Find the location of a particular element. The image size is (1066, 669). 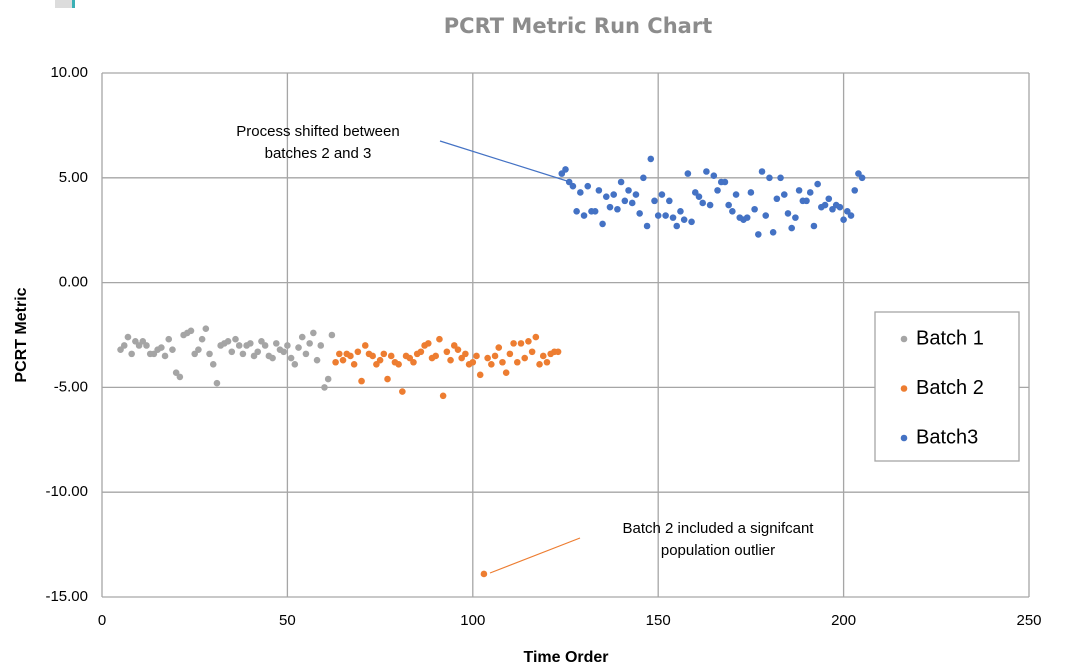

x-tick-label: 250 is located at coordinates (1028, 620).